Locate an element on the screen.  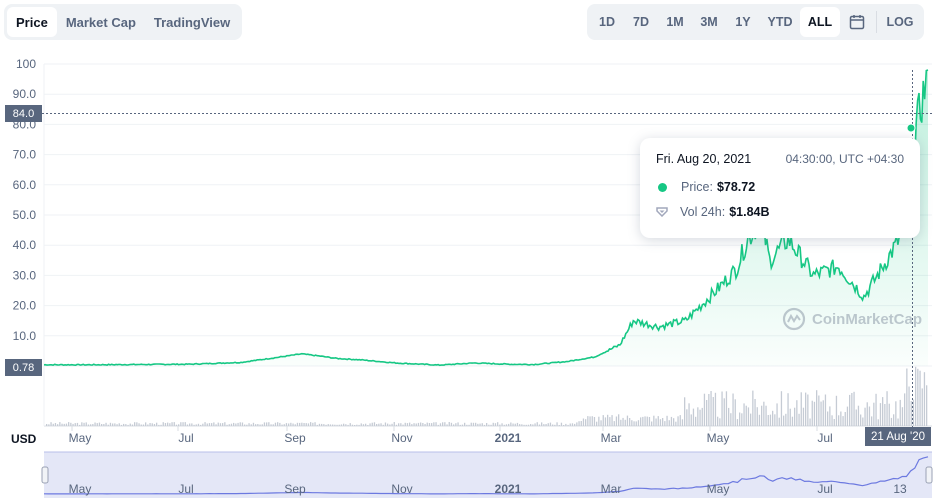
watermark: CoinMarketCap is located at coordinates (852, 319).